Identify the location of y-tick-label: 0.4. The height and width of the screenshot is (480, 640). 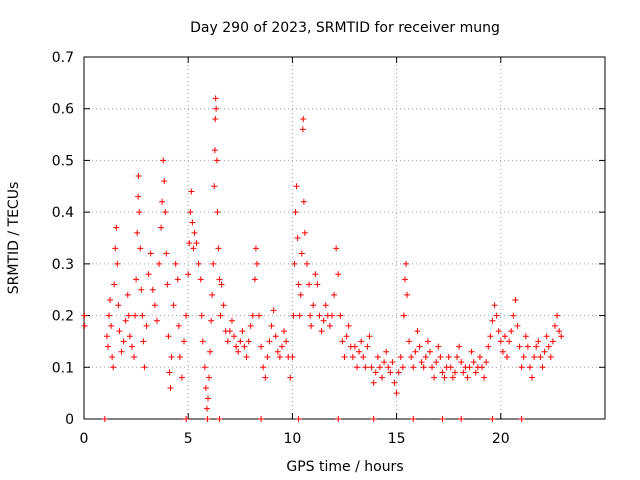
(63, 213).